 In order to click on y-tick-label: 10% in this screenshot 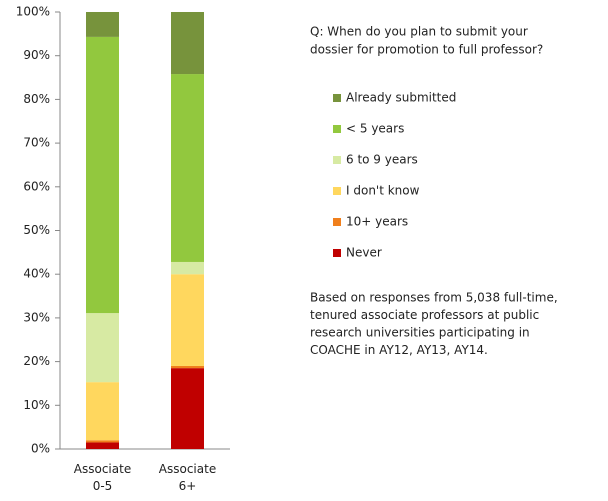, I will do `click(36, 405)`.